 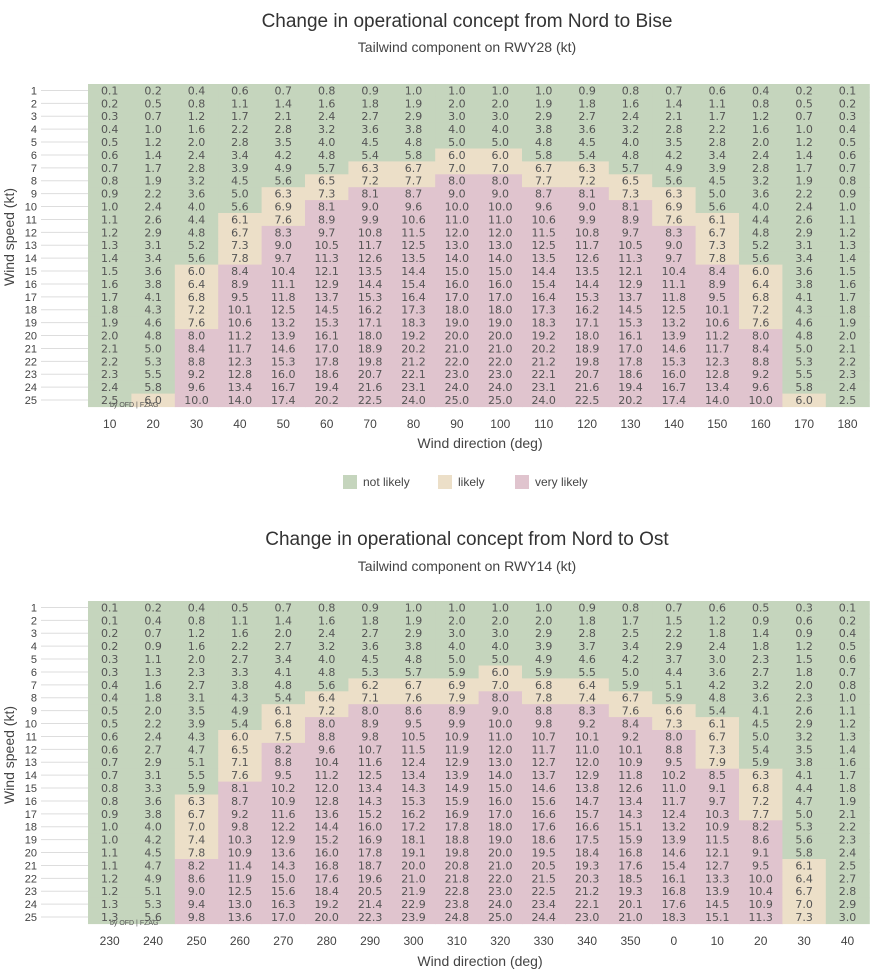 What do you see at coordinates (543, 245) in the screenshot?
I see `cell-value: 12.5` at bounding box center [543, 245].